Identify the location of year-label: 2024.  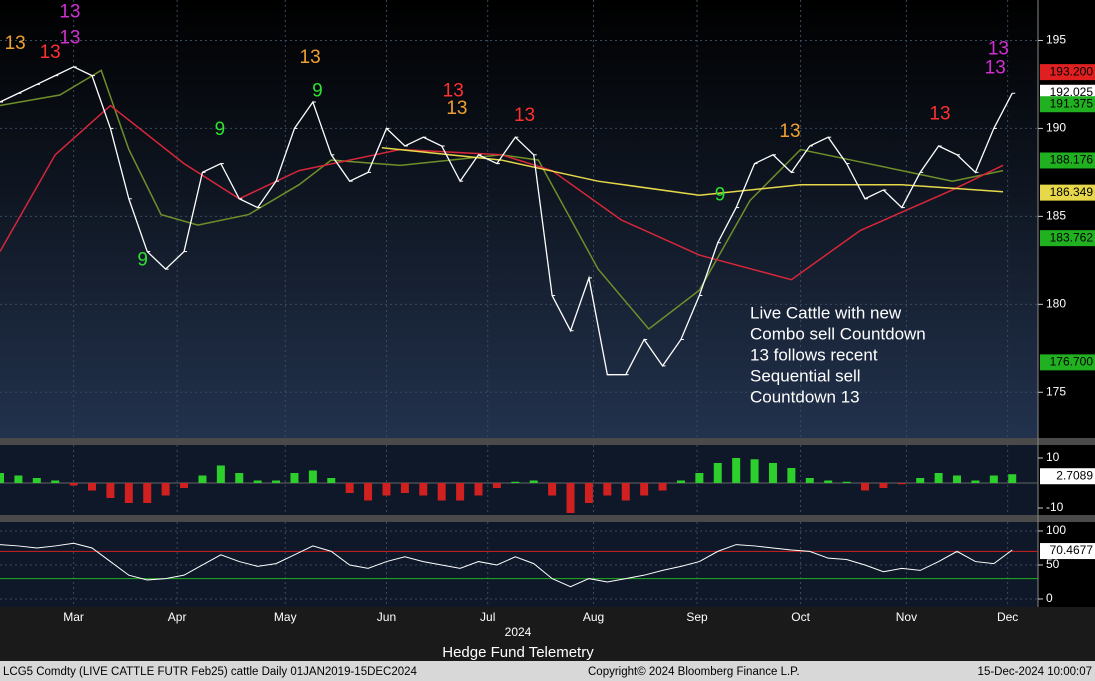
(518, 632).